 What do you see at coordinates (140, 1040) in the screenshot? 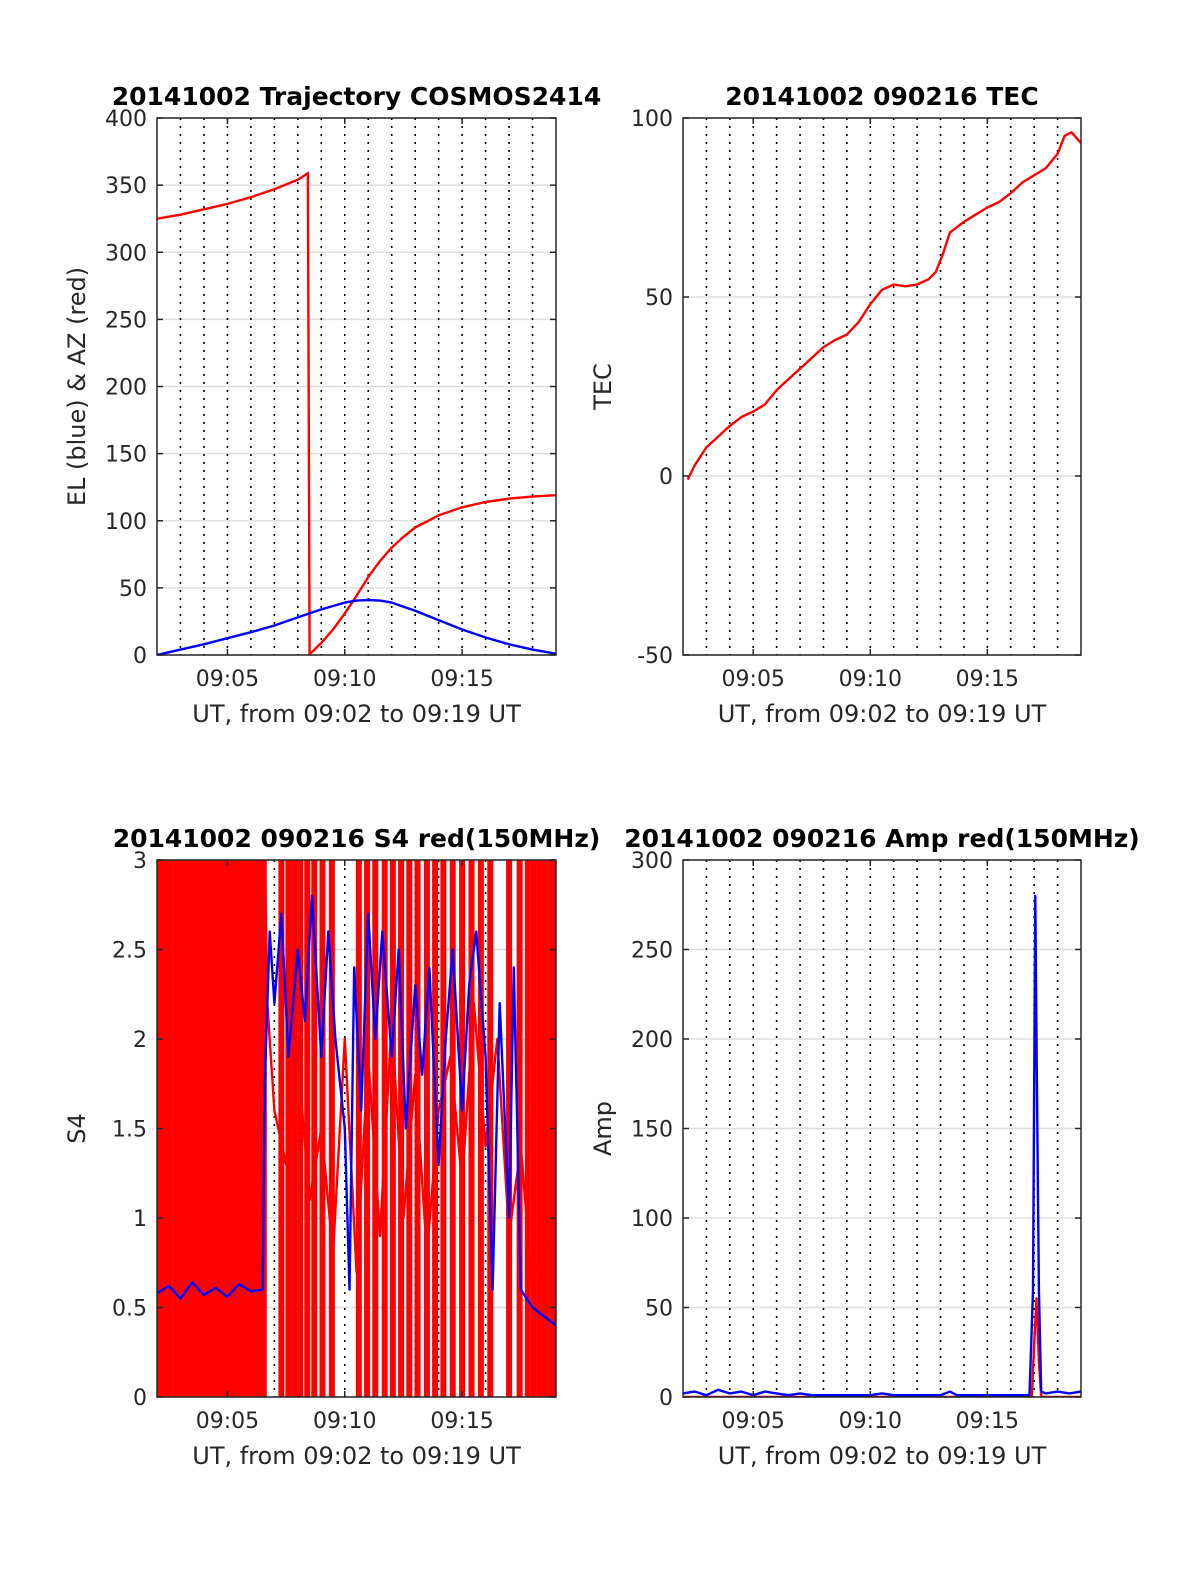
I see `y-tick-label: 2` at bounding box center [140, 1040].